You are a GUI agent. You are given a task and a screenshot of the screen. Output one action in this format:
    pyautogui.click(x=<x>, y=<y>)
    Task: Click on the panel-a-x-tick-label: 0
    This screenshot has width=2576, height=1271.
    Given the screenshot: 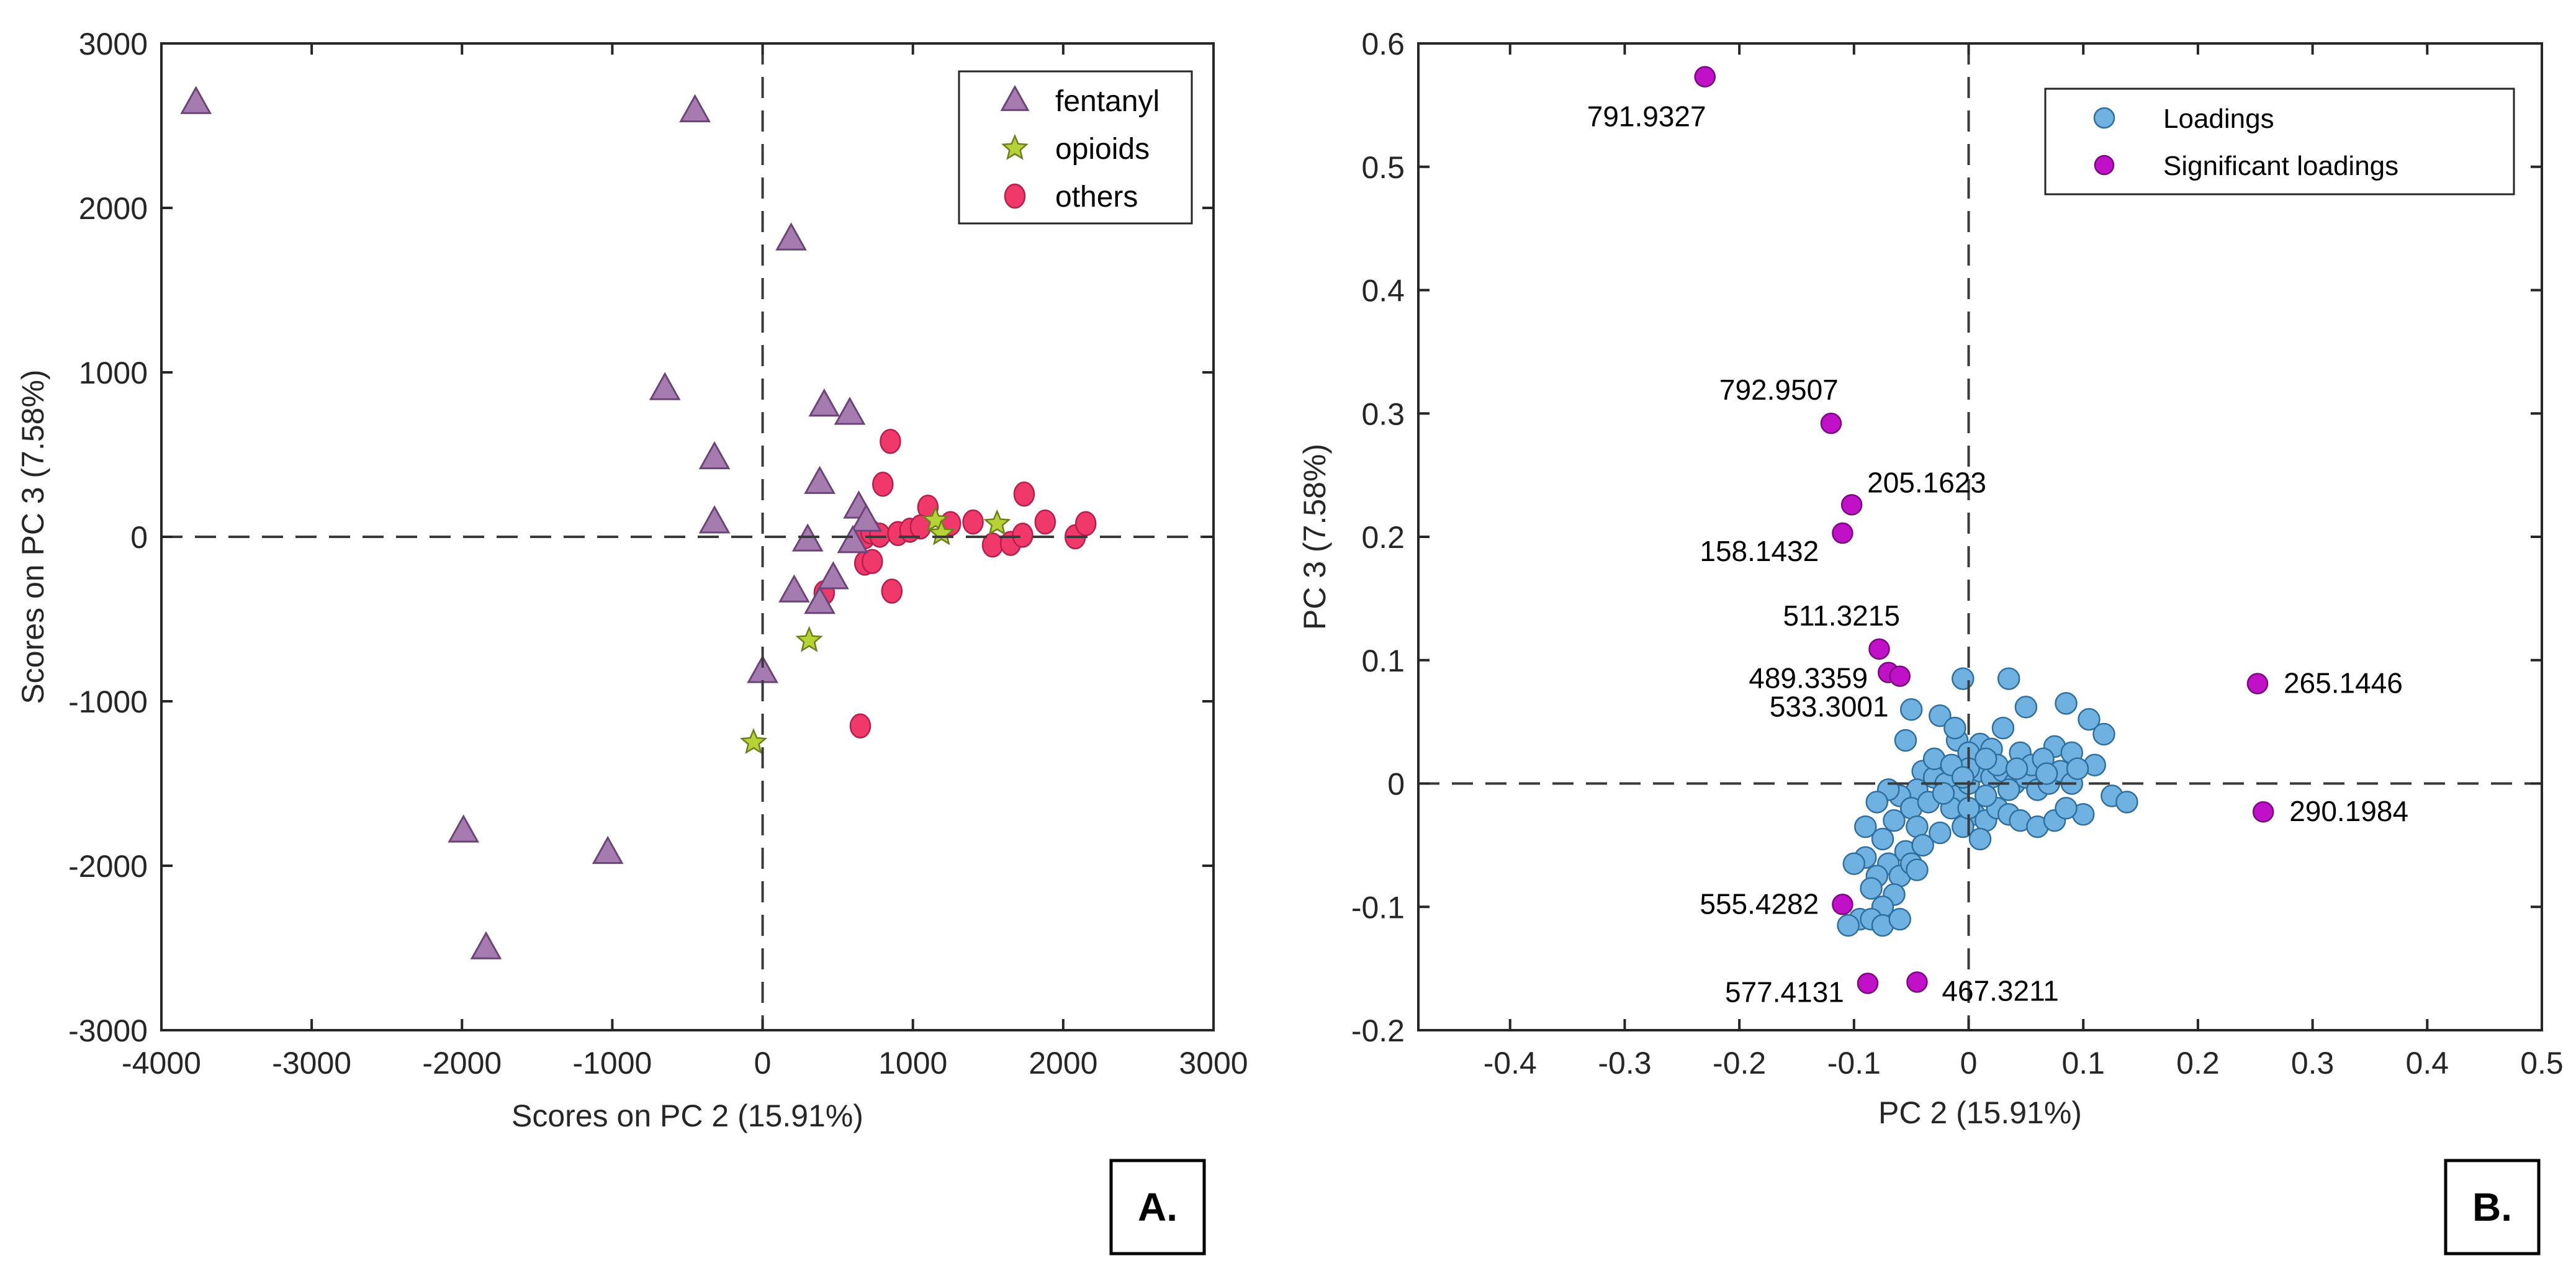 What is the action you would take?
    pyautogui.click(x=763, y=1063)
    